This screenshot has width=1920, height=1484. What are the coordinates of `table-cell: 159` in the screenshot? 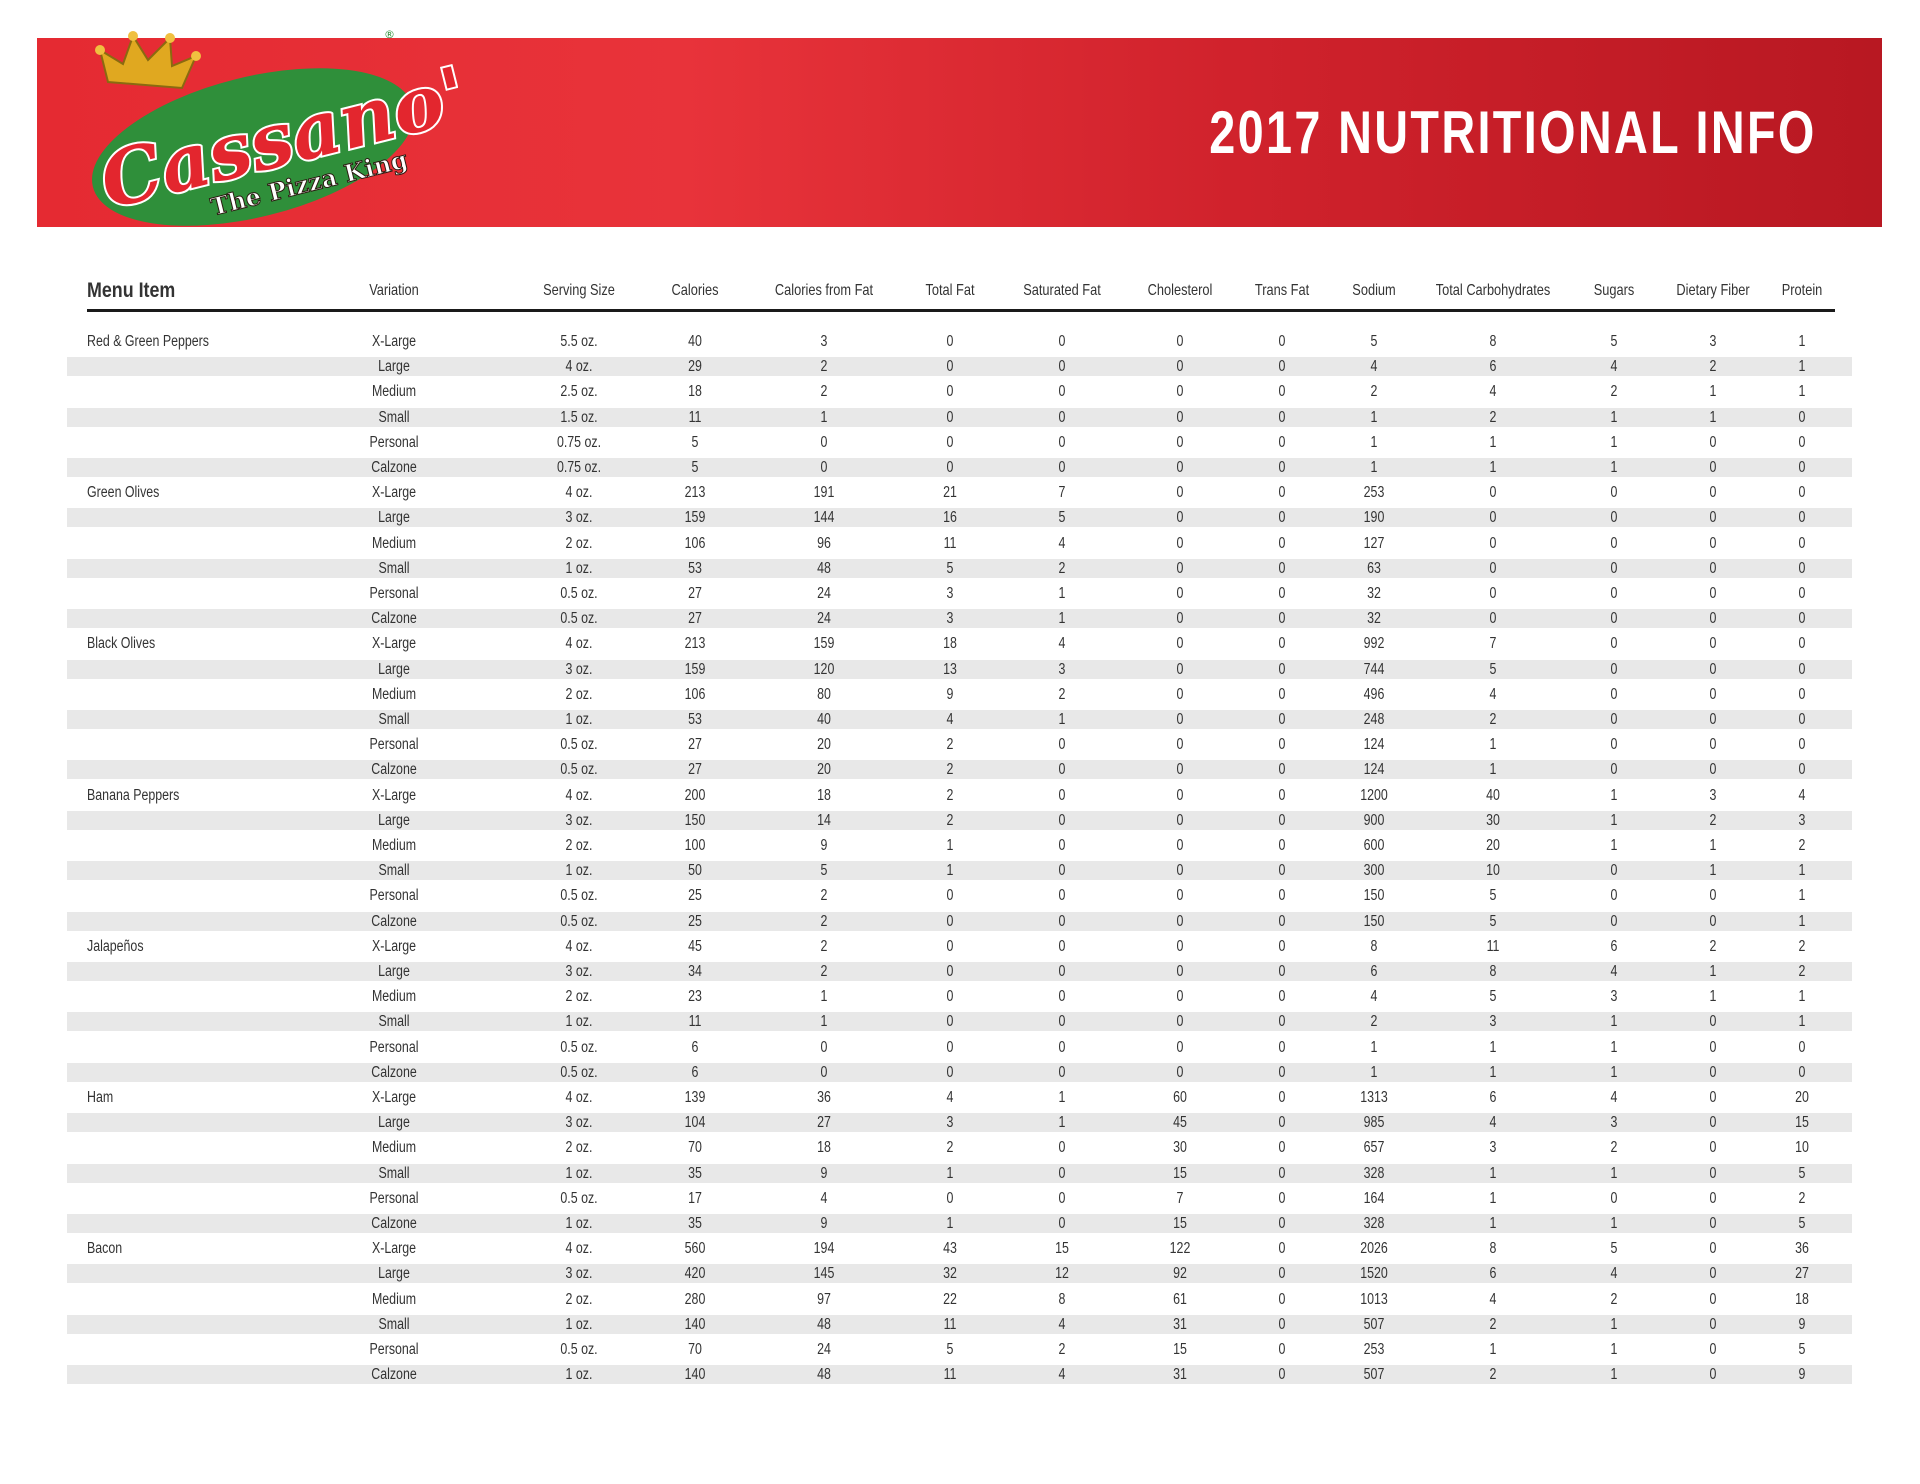 It's located at (695, 669).